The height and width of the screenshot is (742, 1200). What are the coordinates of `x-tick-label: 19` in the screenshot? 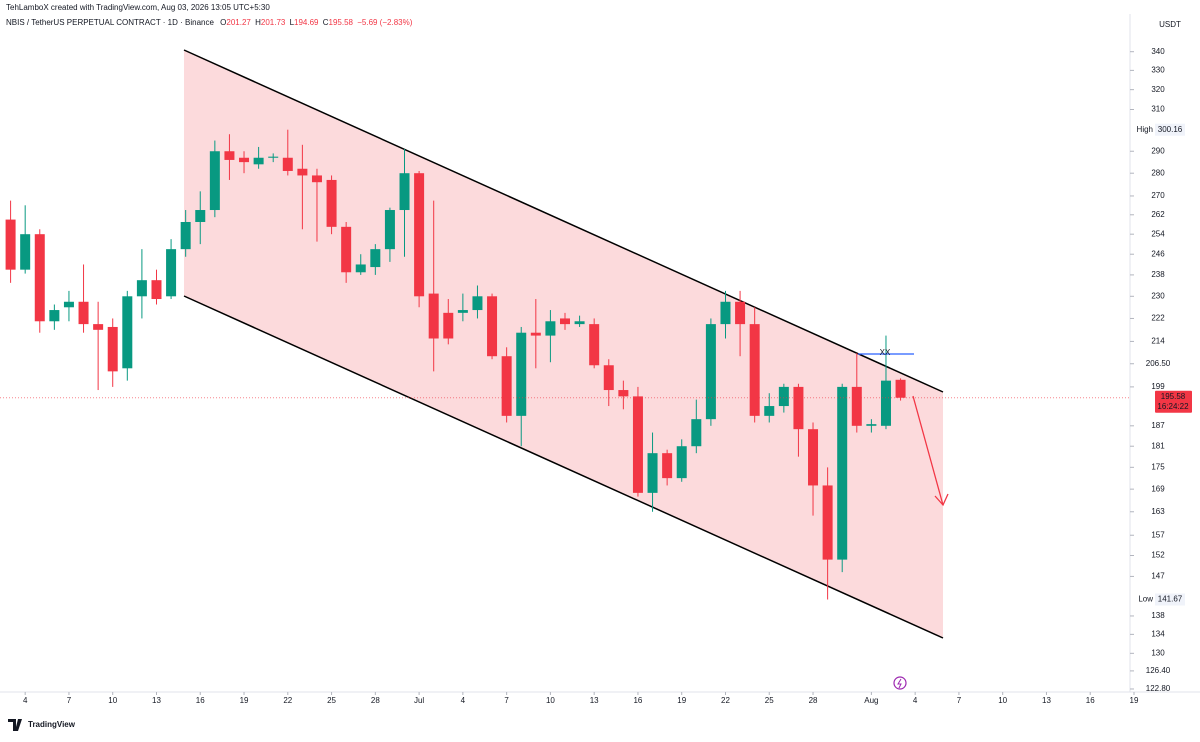 It's located at (244, 700).